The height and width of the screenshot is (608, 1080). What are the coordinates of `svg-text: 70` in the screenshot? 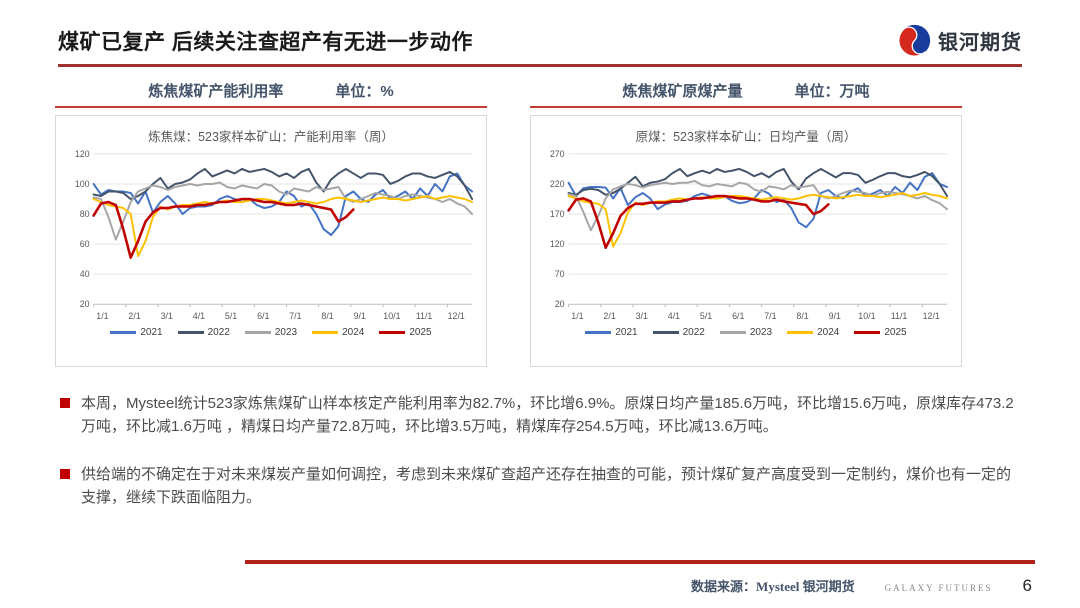 It's located at (560, 274).